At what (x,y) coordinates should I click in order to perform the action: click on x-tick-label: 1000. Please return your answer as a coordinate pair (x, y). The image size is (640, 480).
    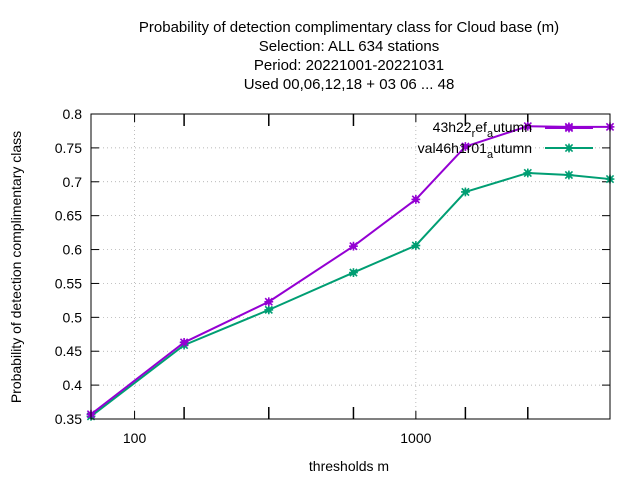
    Looking at the image, I should click on (415, 438).